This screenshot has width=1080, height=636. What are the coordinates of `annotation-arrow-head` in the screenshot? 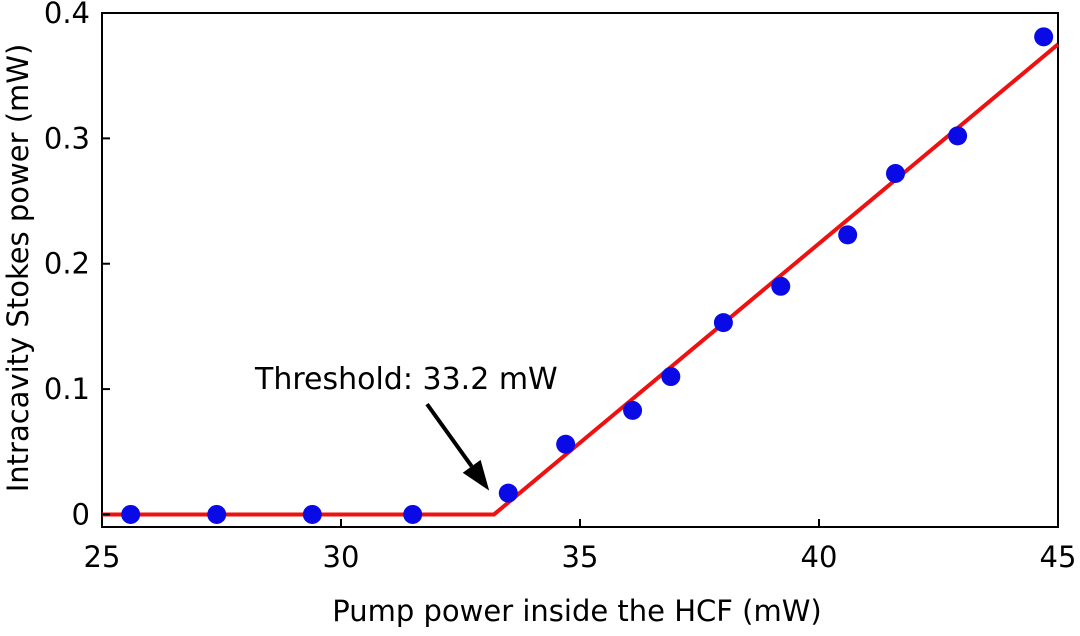 It's located at (476, 475).